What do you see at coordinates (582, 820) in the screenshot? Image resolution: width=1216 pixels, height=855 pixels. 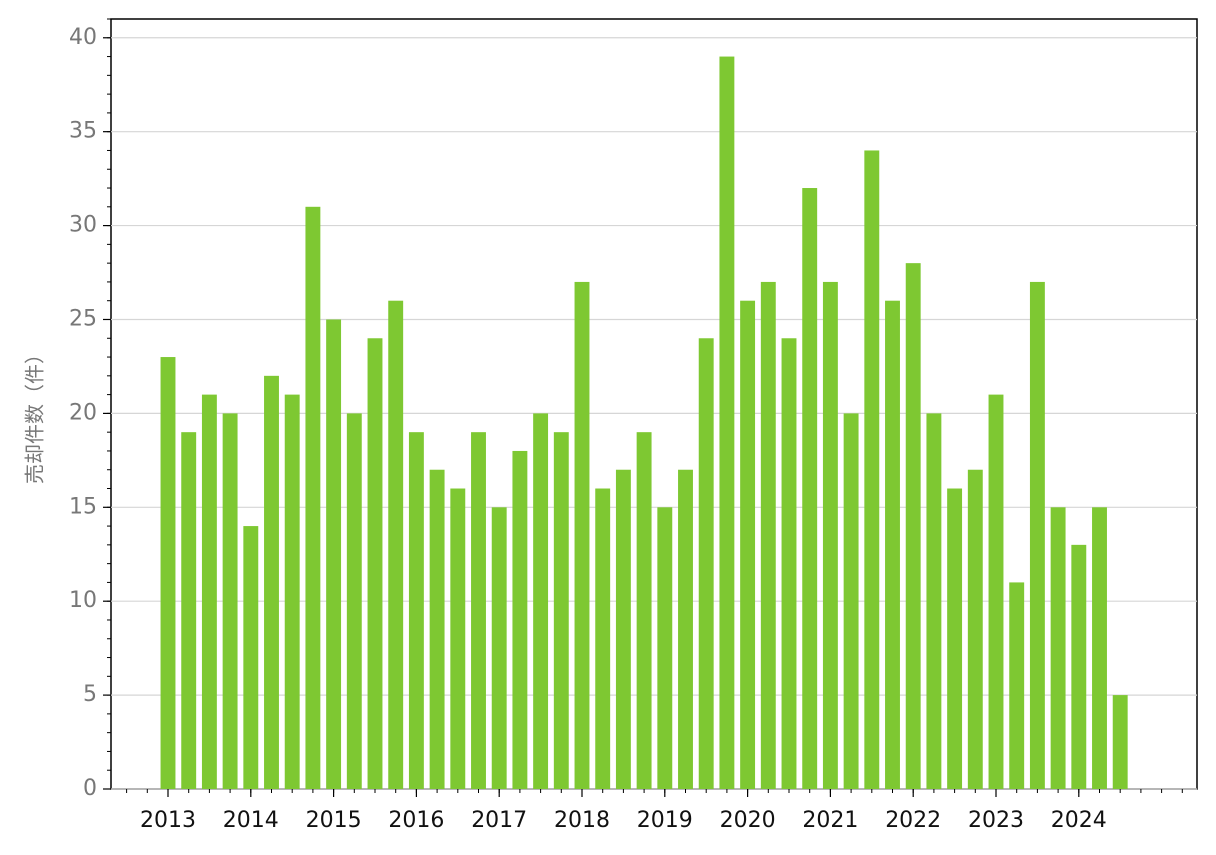 I see `x-tick-label: 2018` at bounding box center [582, 820].